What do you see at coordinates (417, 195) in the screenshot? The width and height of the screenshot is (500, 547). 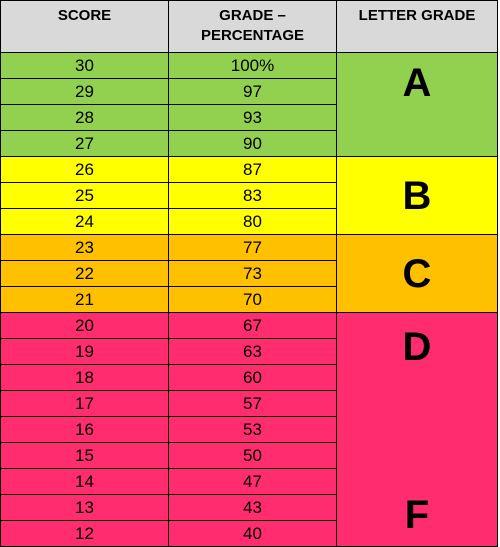 I see `letter-grade-cell: B` at bounding box center [417, 195].